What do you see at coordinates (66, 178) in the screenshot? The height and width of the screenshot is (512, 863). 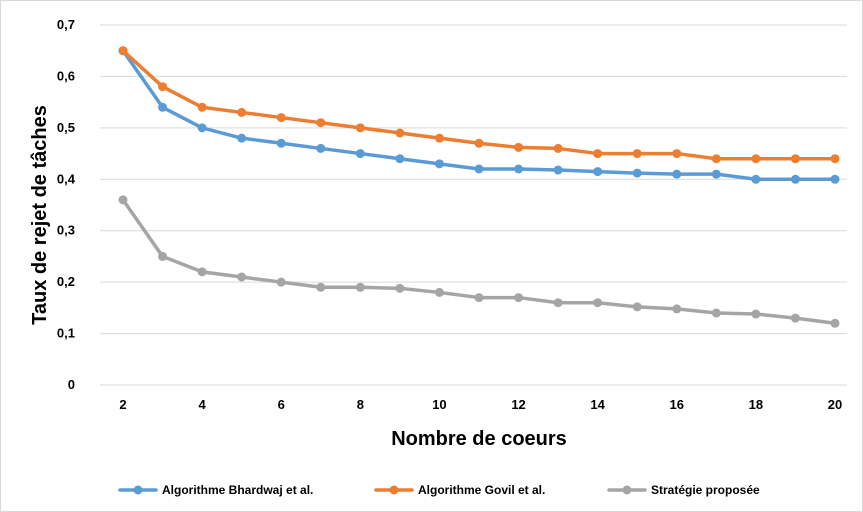 I see `y-tick-label: 0,4` at bounding box center [66, 178].